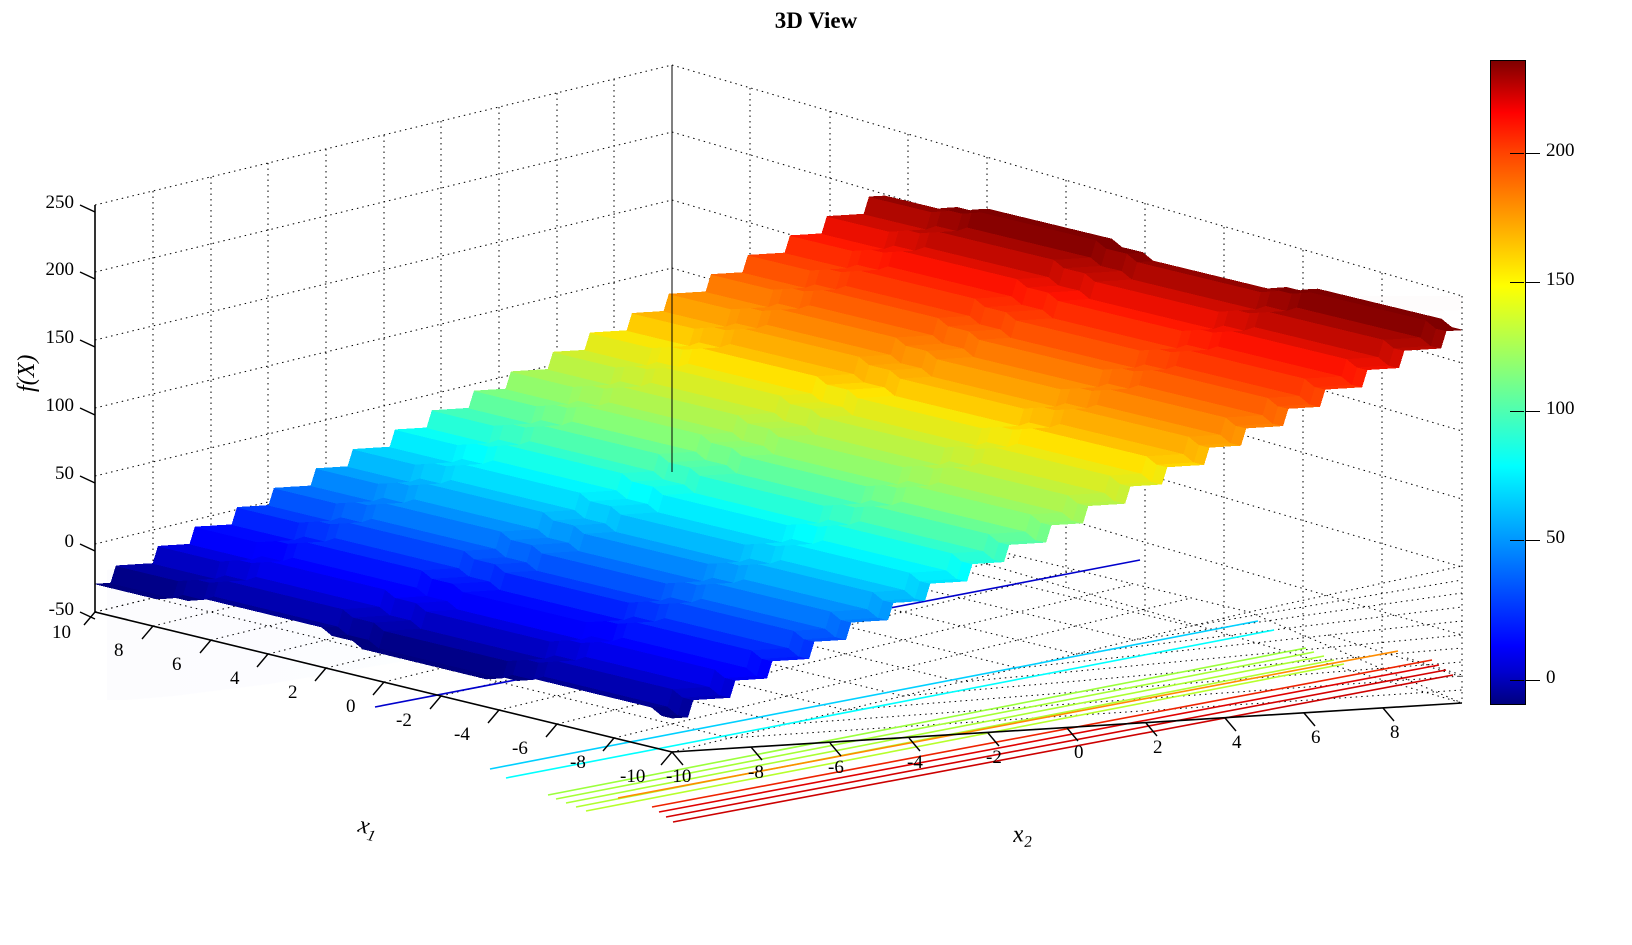 This screenshot has width=1632, height=945. I want to click on colorbar-tick-label: 150, so click(1560, 279).